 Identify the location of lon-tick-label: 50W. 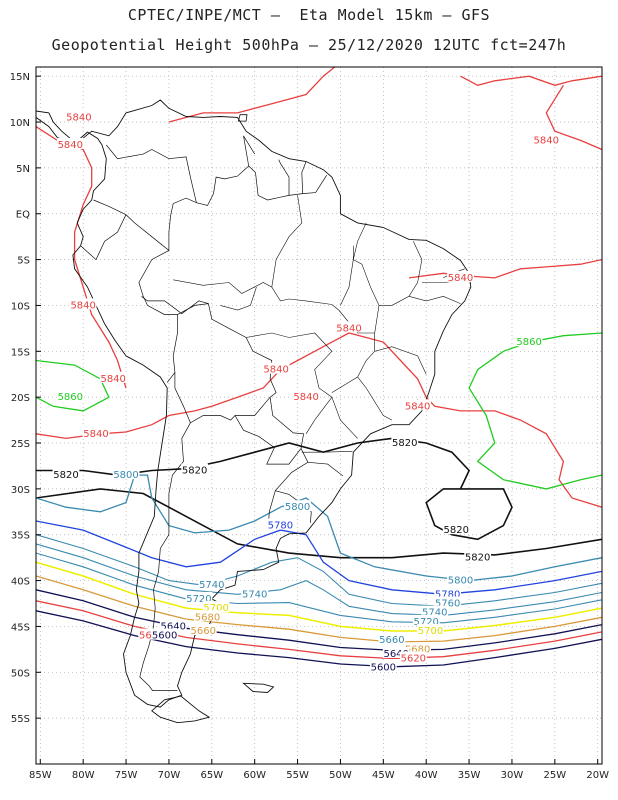
(340, 775).